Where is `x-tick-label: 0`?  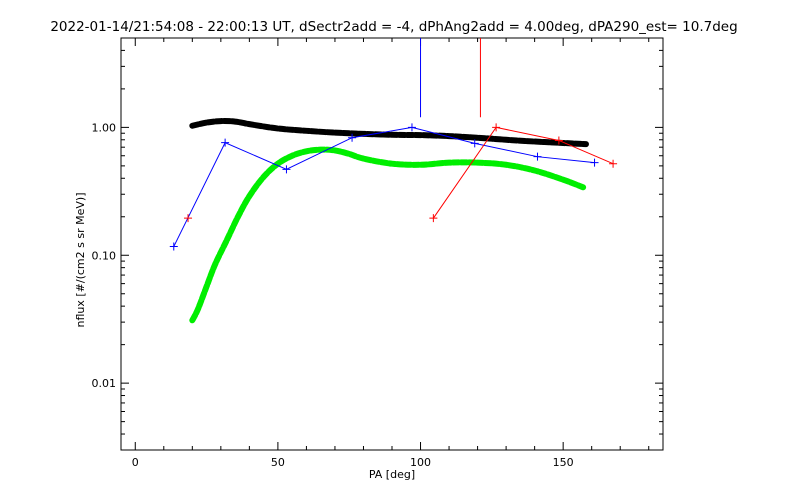
x-tick-label: 0 is located at coordinates (135, 462).